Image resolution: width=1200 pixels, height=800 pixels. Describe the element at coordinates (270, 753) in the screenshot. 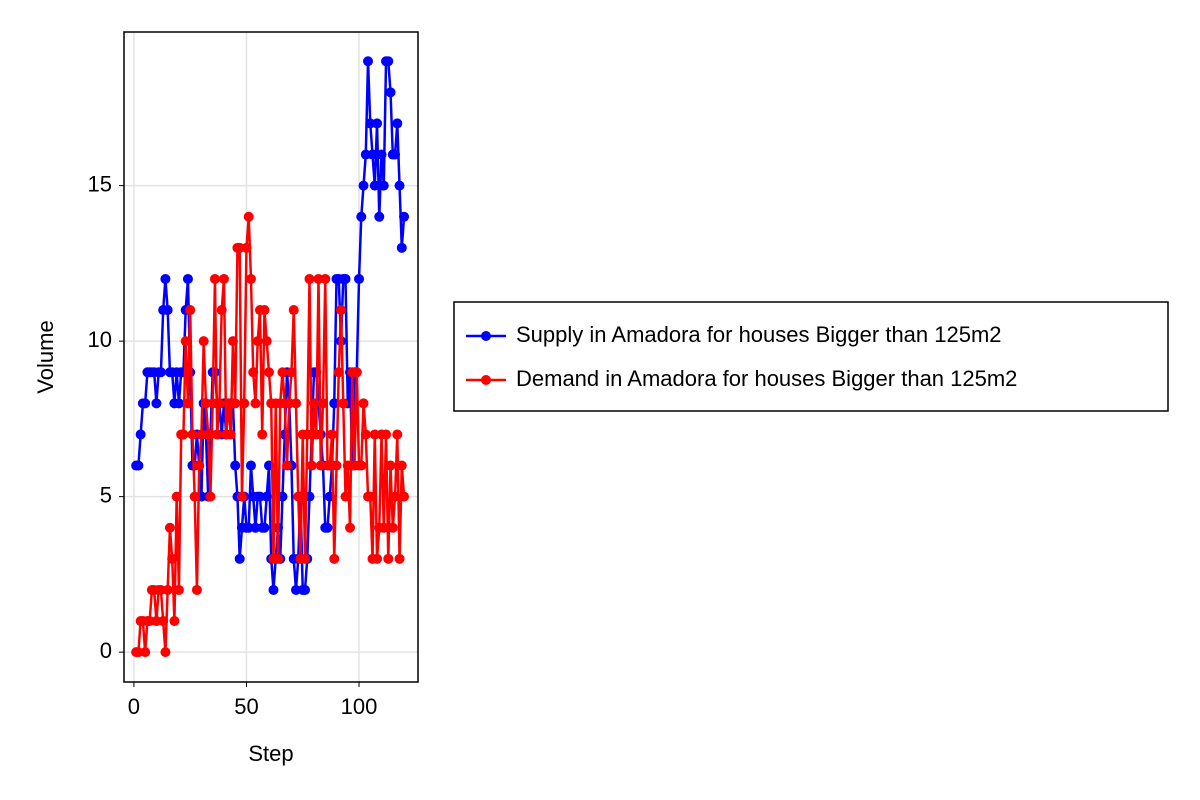

I see `x-axis-label: Step` at that location.